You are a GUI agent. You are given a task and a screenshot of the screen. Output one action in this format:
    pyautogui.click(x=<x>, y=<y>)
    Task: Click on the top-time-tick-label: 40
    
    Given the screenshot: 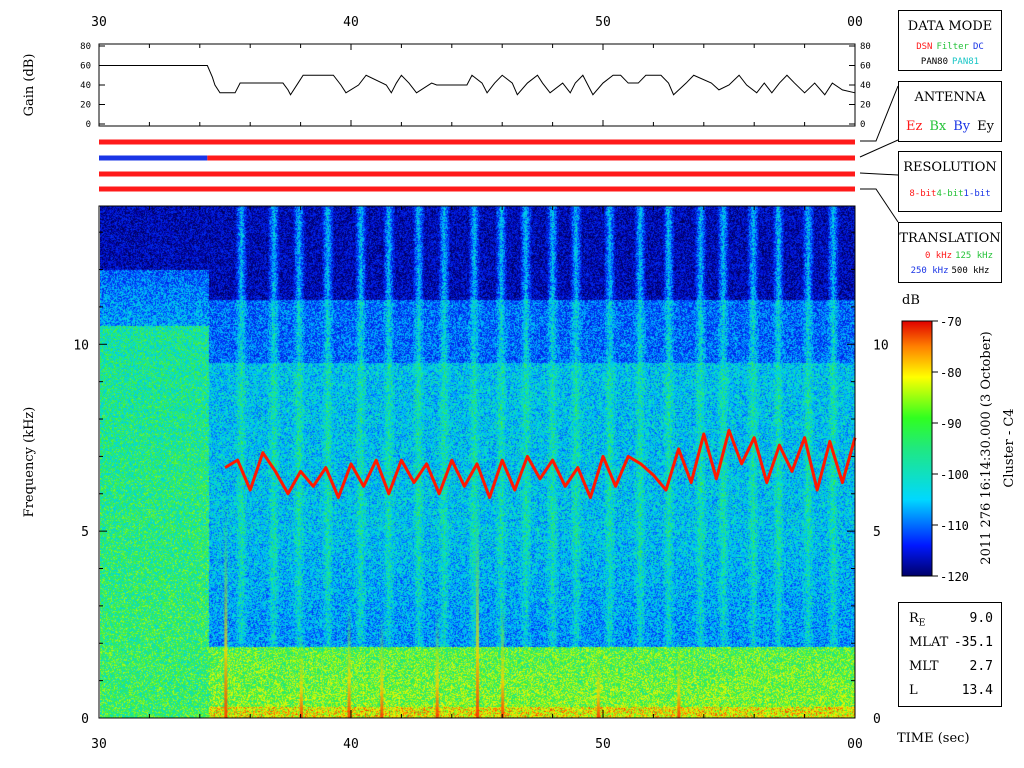 What is the action you would take?
    pyautogui.click(x=351, y=22)
    